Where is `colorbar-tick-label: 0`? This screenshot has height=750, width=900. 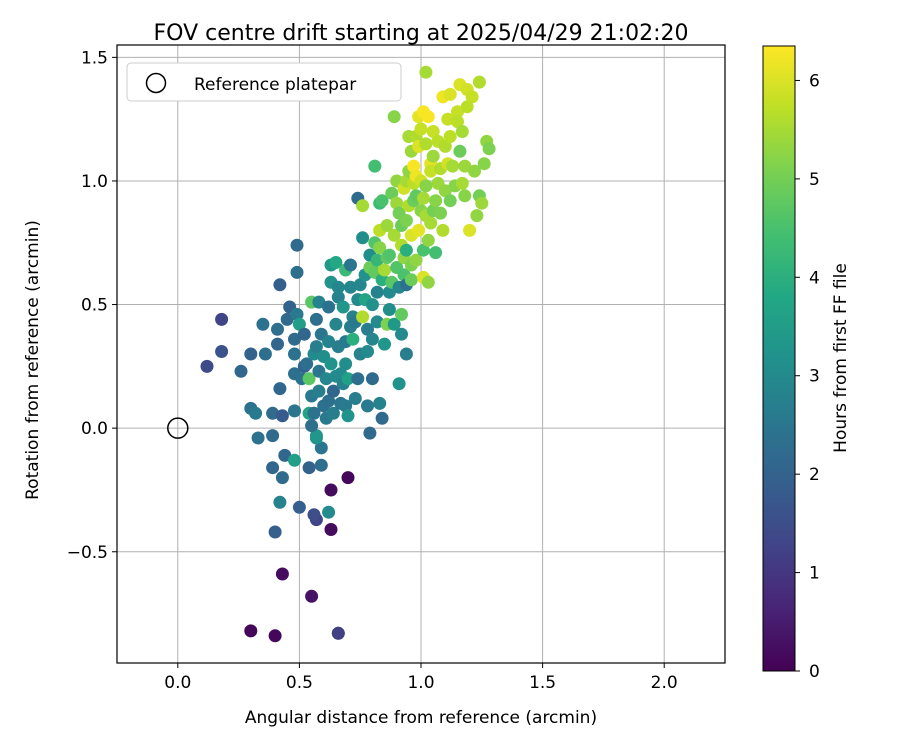
colorbar-tick-label: 0 is located at coordinates (814, 672).